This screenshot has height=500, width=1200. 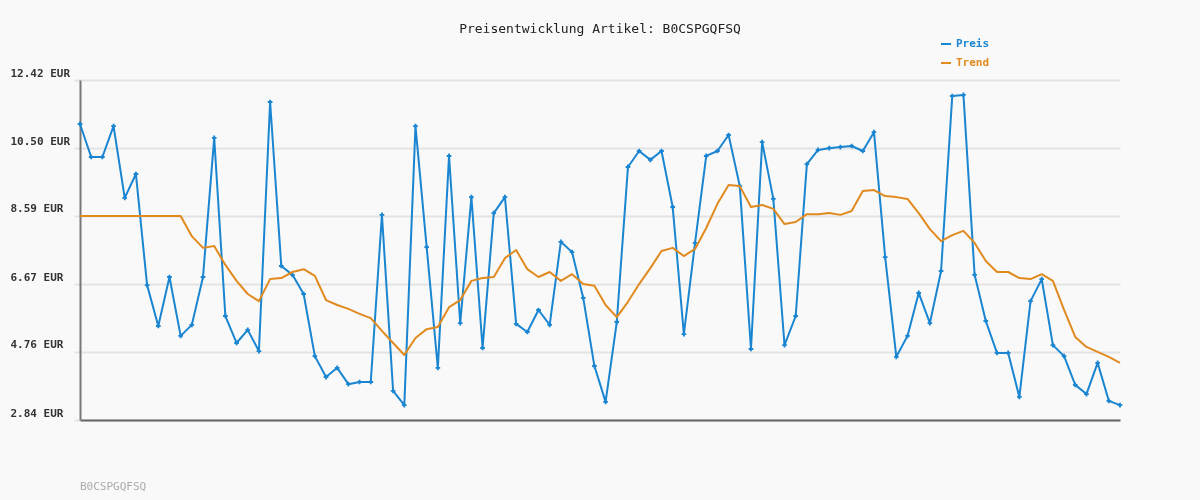 What do you see at coordinates (600, 28) in the screenshot?
I see `chart-title: Preisentwicklung Artikel: B0CSPGQFSQ` at bounding box center [600, 28].